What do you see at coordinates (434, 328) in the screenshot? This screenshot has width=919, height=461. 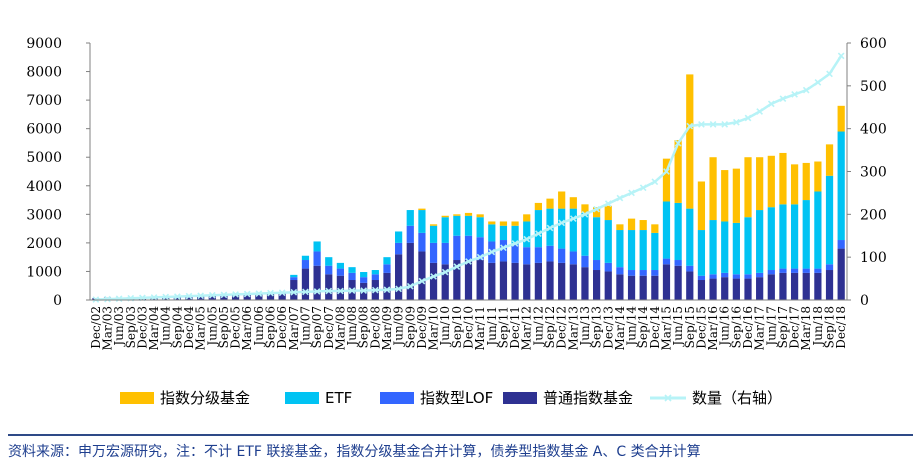 I see `x-tick-label: Mar/10` at bounding box center [434, 328].